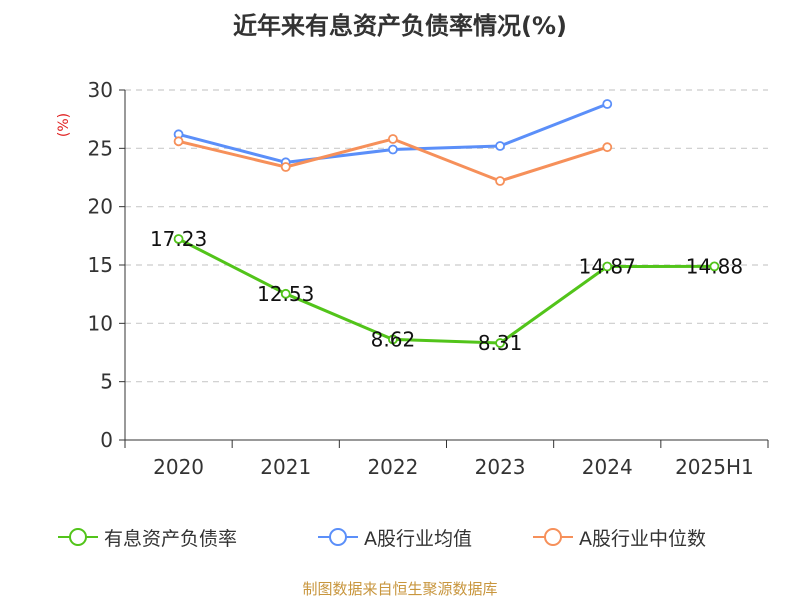 This screenshot has height=600, width=800. I want to click on x-tick-label: 2025H1, so click(714, 467).